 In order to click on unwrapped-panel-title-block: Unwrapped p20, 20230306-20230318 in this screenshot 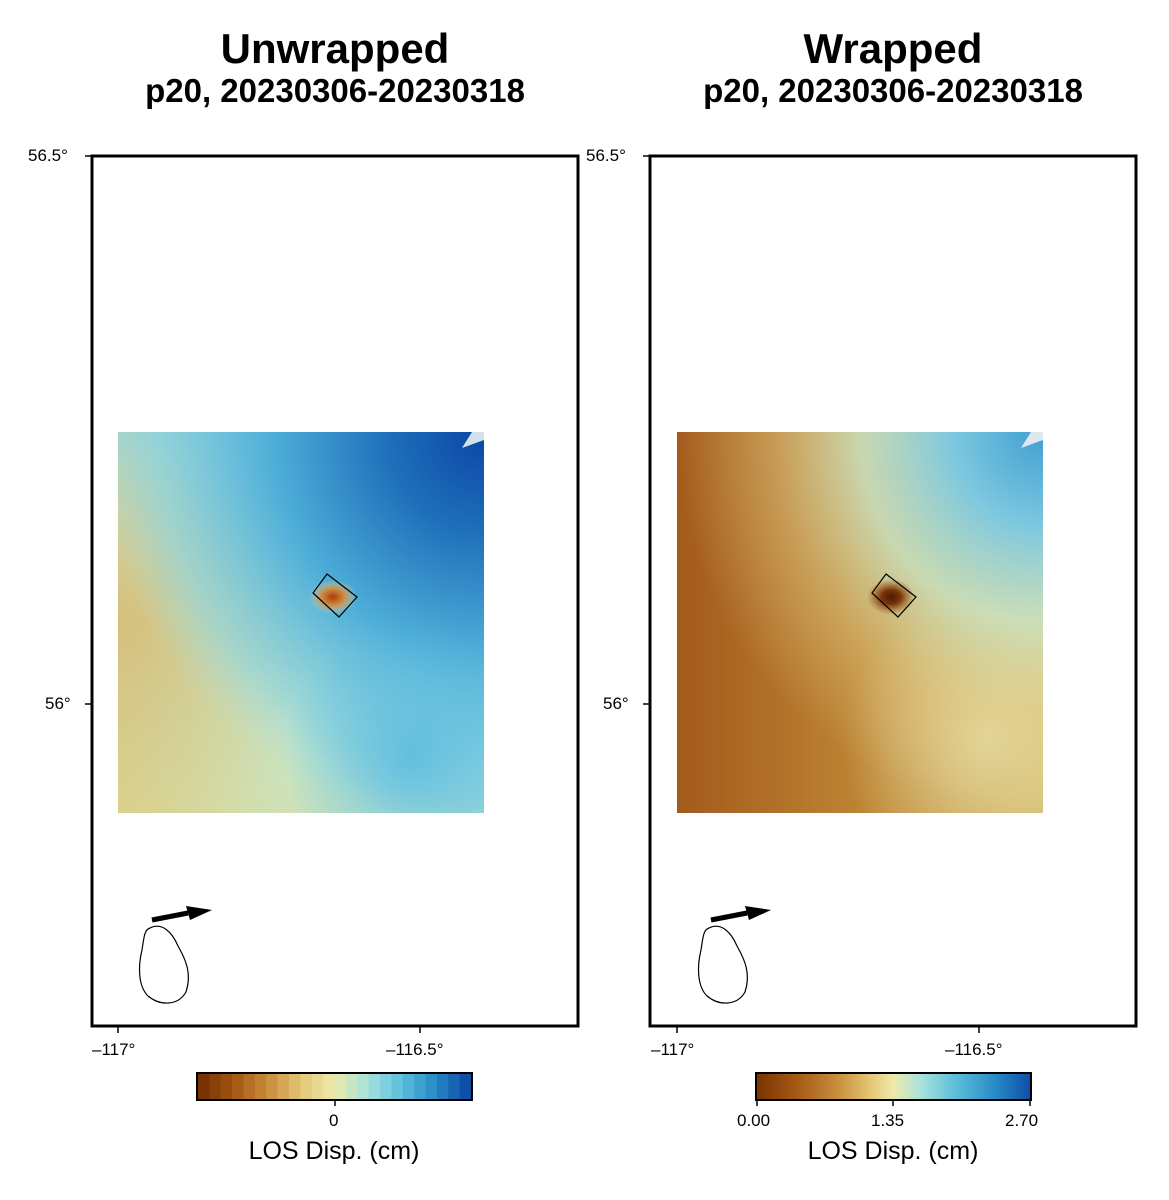, I will do `click(335, 67)`.